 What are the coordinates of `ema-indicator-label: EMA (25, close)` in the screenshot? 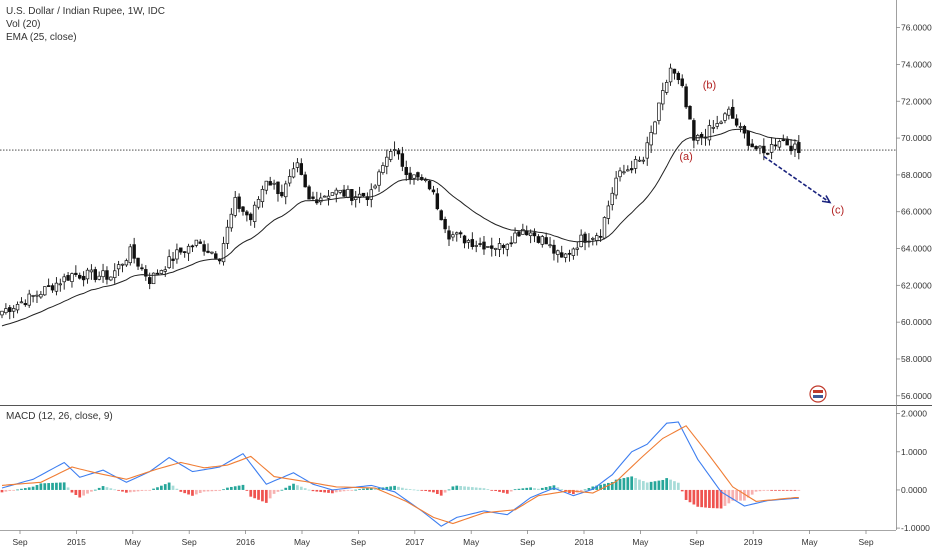 It's located at (41, 37).